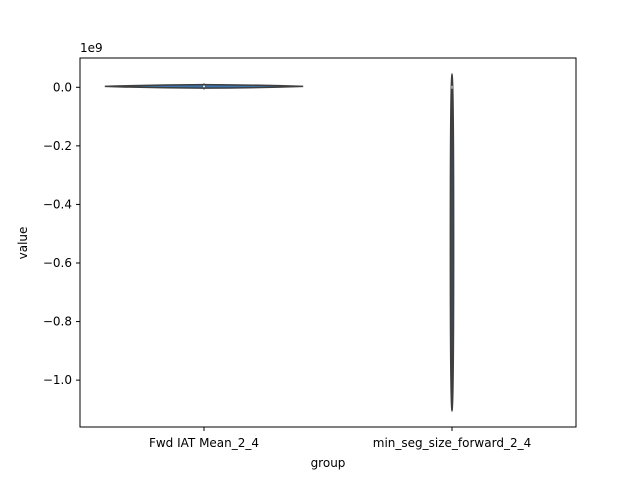 Image resolution: width=640 pixels, height=480 pixels. I want to click on y-tick-label: 0.0, so click(62, 87).